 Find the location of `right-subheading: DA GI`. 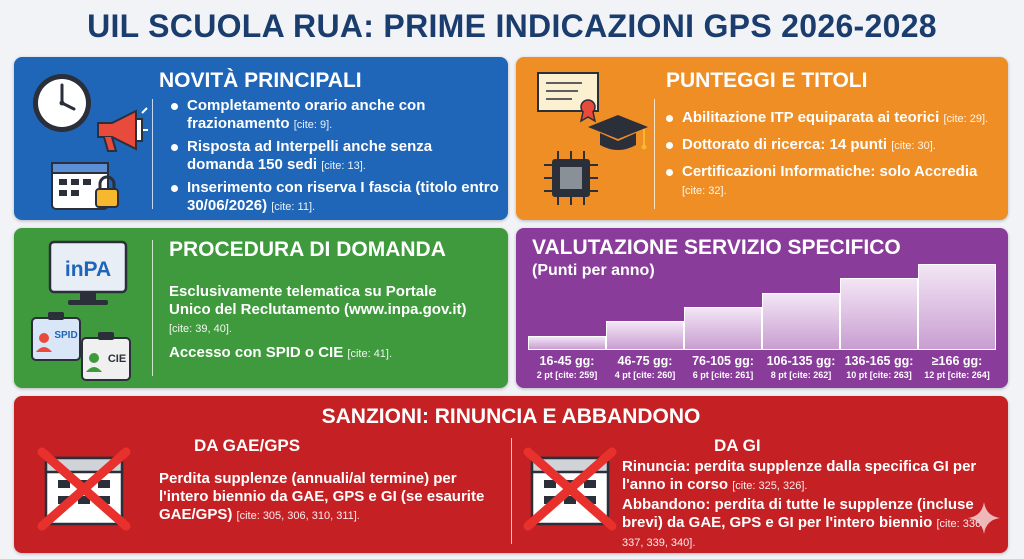

right-subheading: DA GI is located at coordinates (737, 445).